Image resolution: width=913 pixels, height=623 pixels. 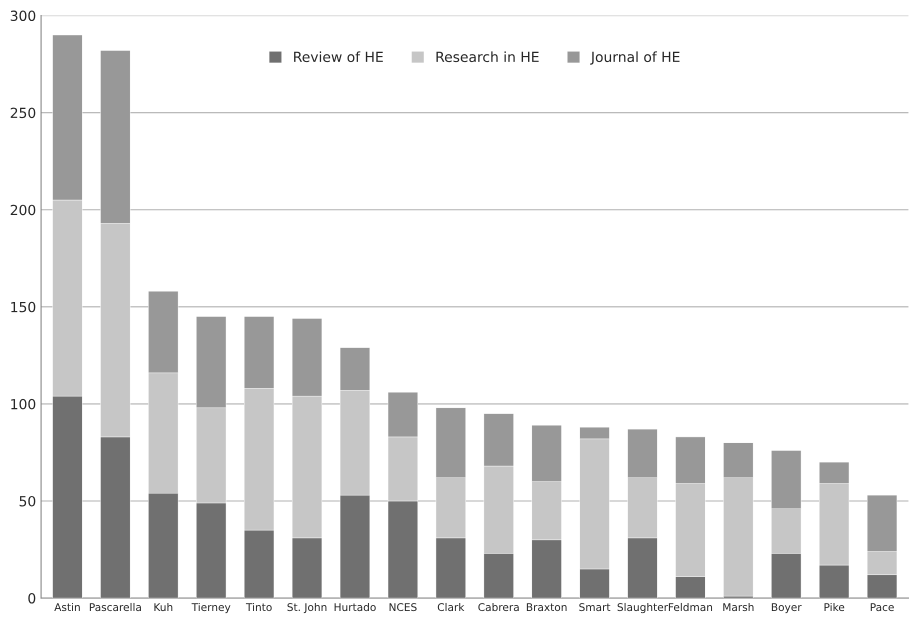 I want to click on x-tick-label: Pace, so click(x=882, y=607).